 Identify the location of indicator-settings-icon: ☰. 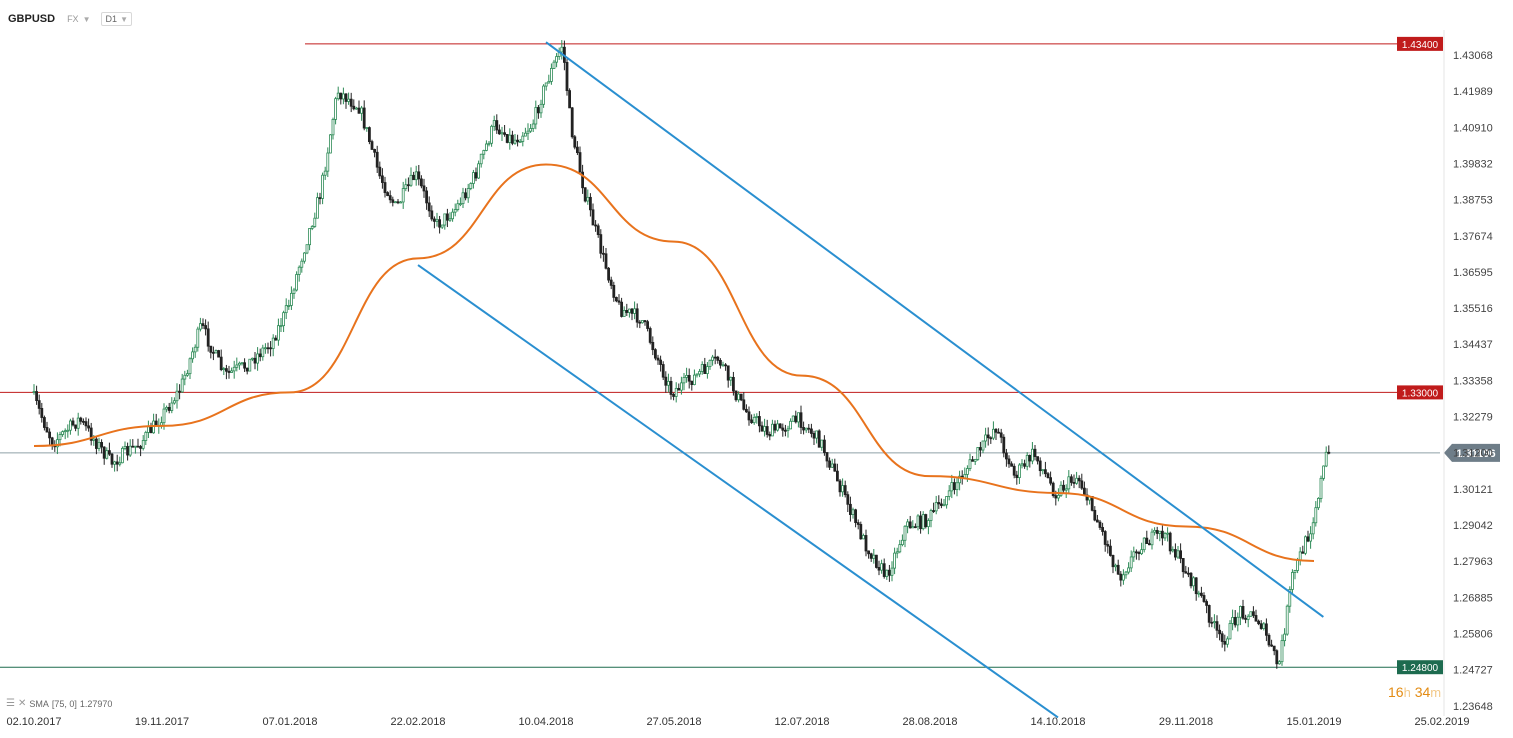
(10, 703).